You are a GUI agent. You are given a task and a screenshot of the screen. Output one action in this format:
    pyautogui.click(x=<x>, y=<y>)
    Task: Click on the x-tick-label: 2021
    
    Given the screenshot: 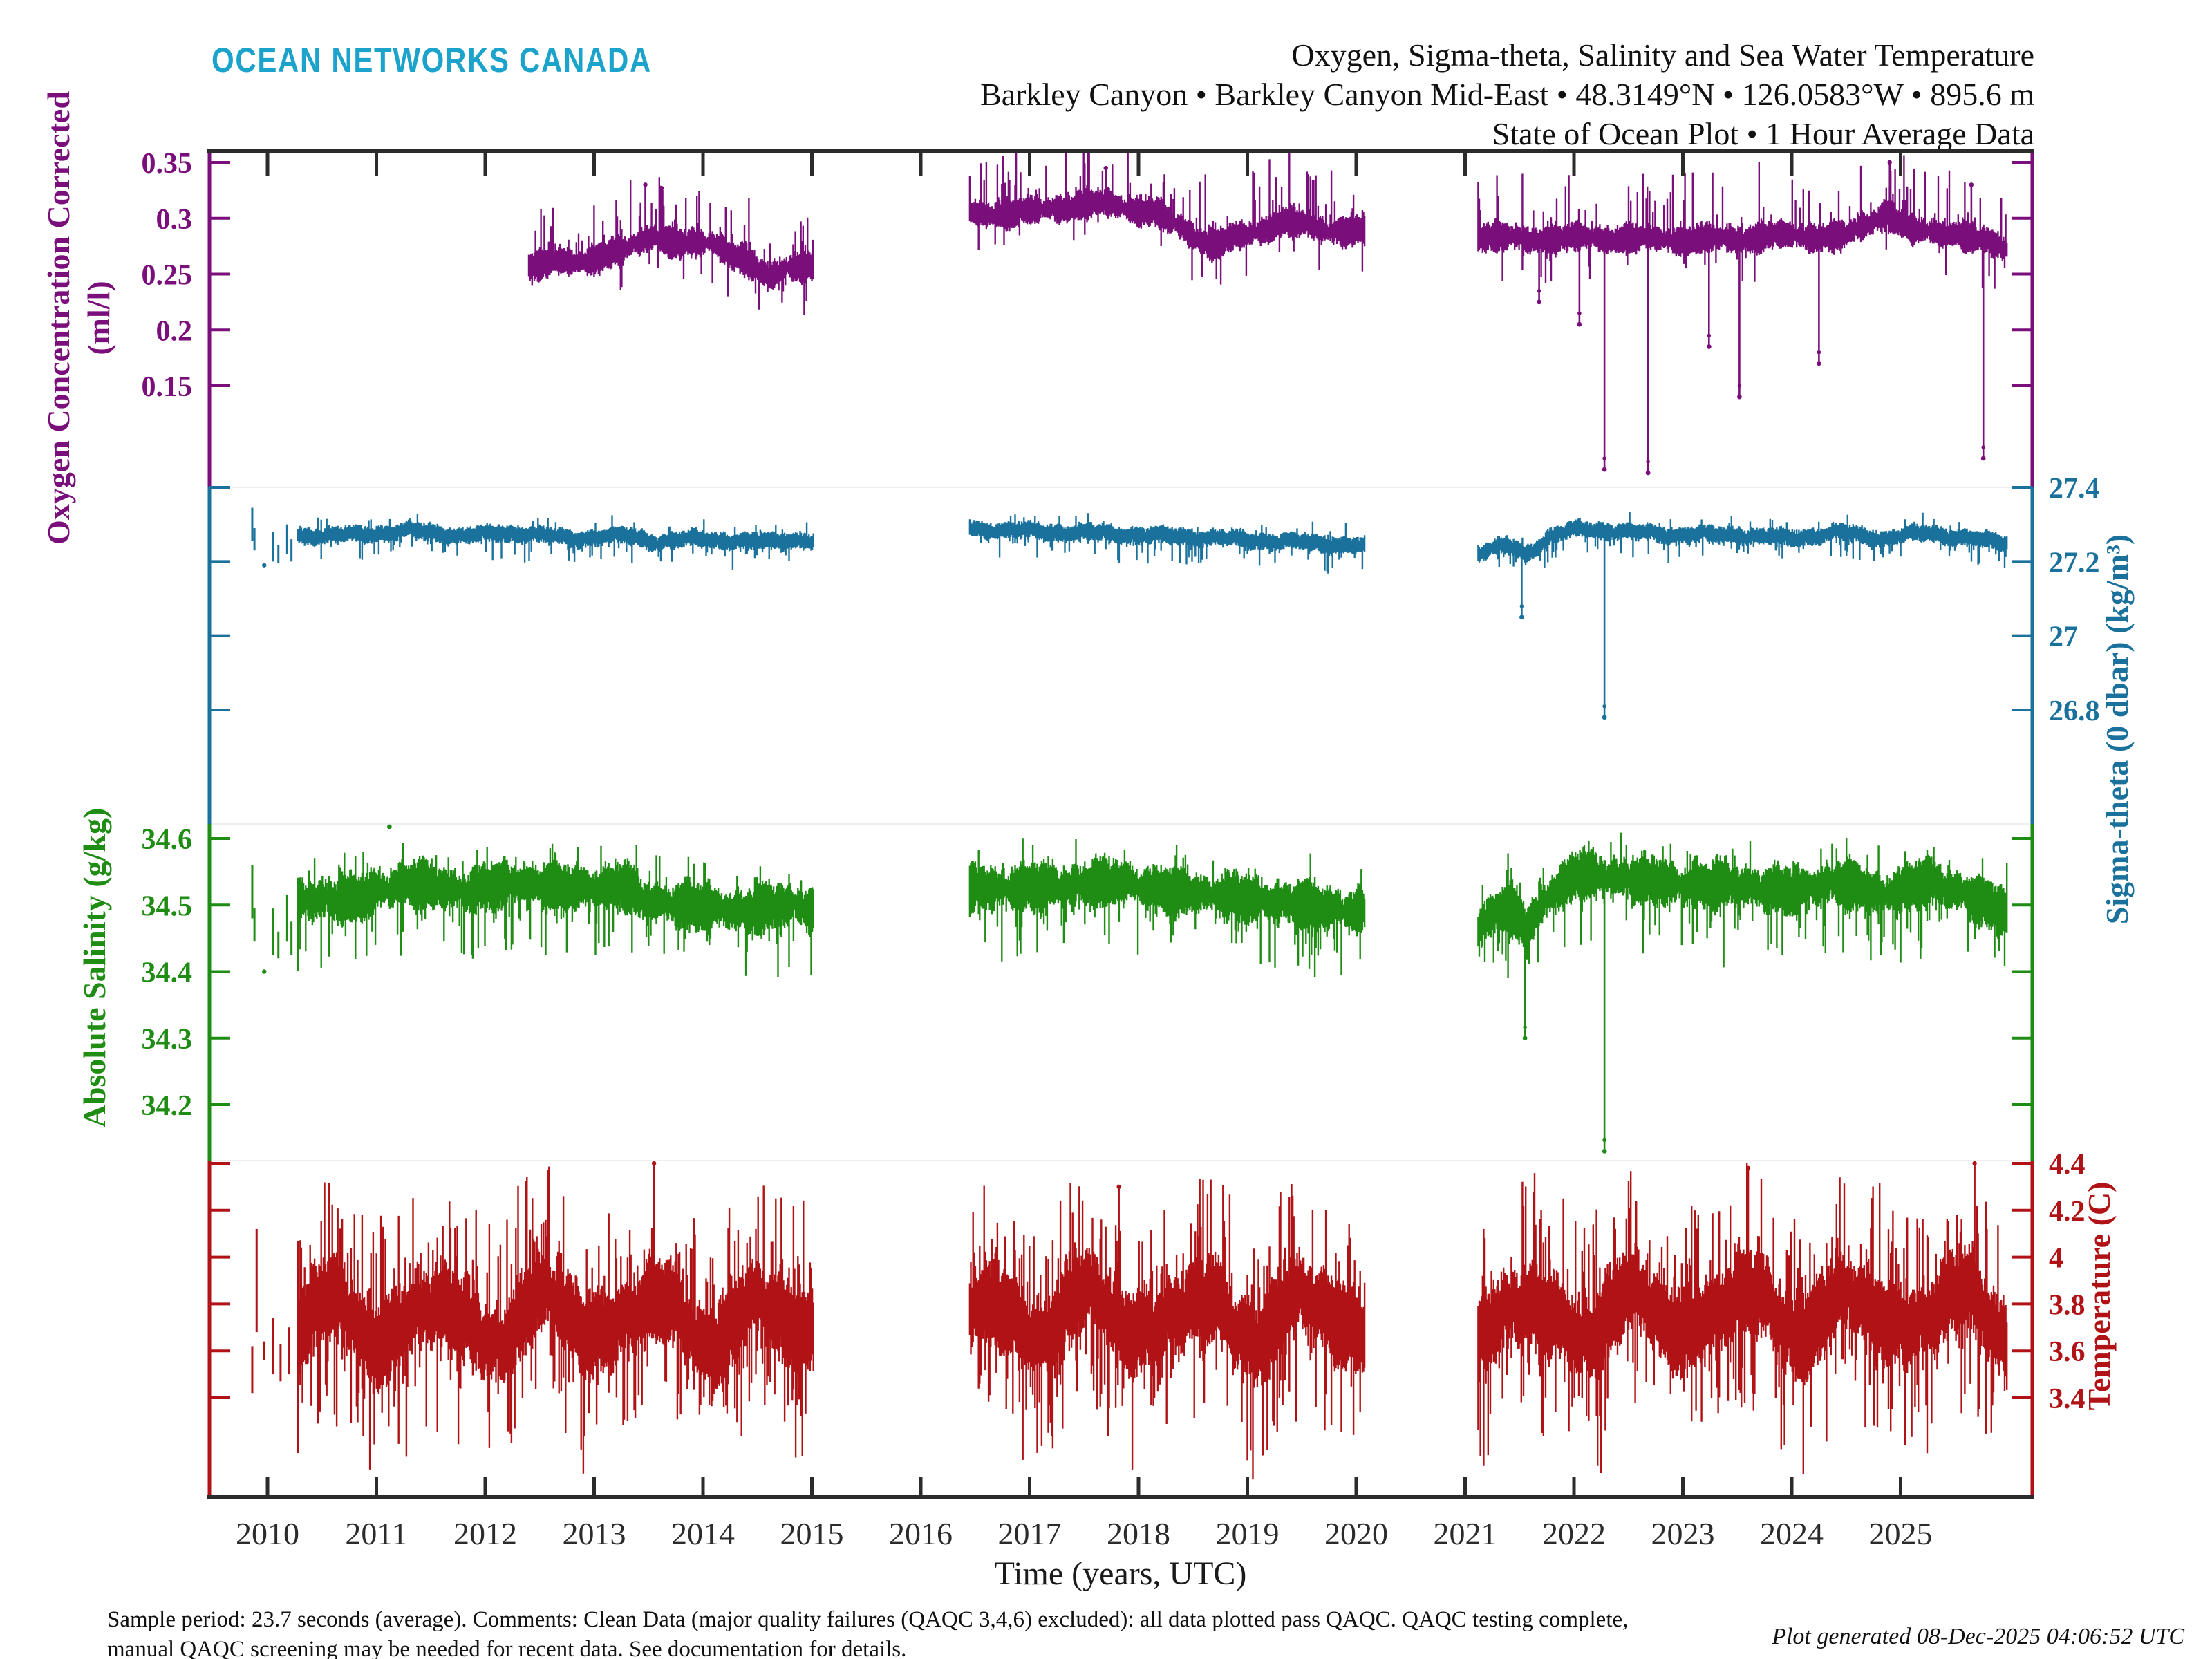 What is the action you would take?
    pyautogui.click(x=1465, y=1534)
    